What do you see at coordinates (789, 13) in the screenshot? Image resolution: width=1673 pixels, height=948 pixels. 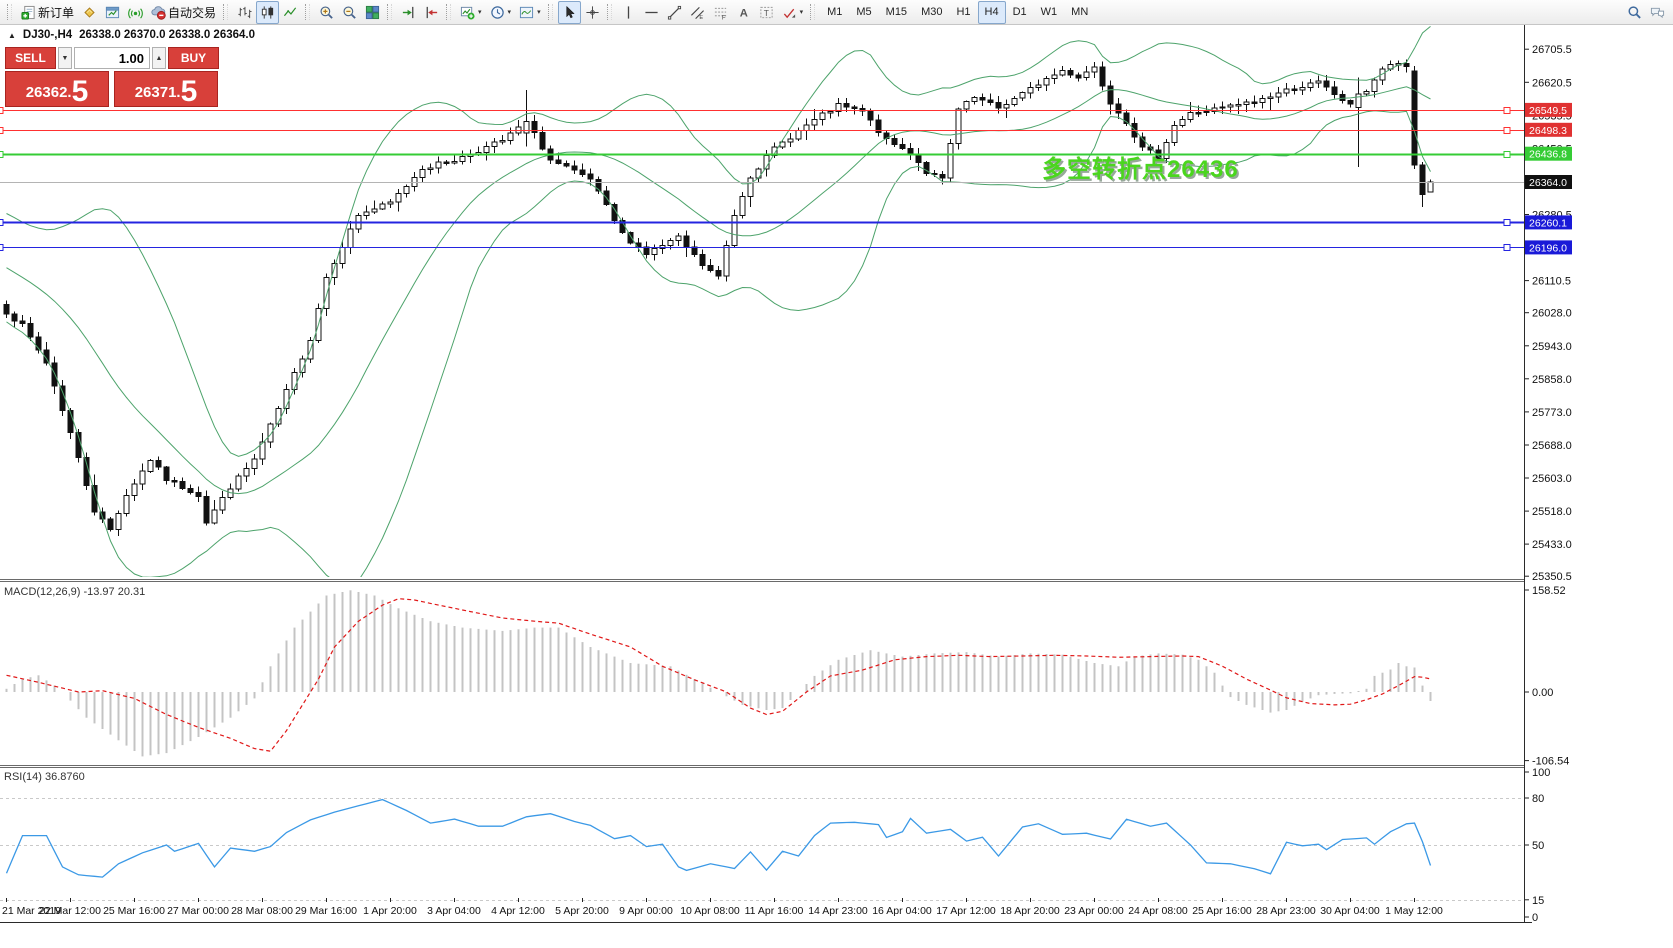 I see `arrows-icon` at bounding box center [789, 13].